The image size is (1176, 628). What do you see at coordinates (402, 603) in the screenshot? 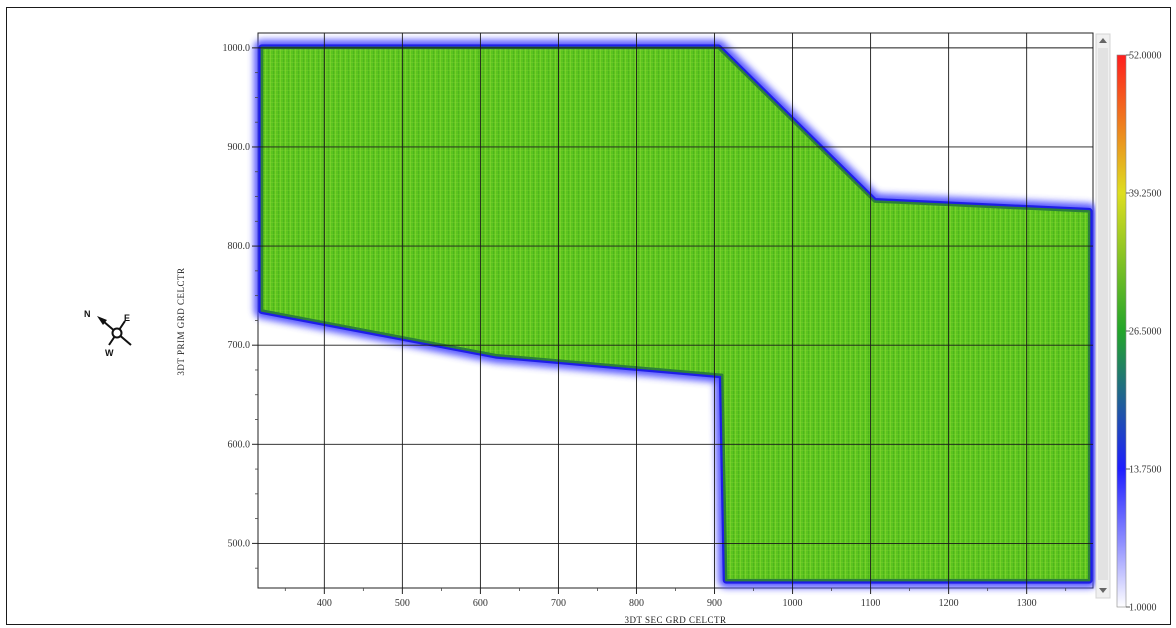
I see `x-tick-label: 500` at bounding box center [402, 603].